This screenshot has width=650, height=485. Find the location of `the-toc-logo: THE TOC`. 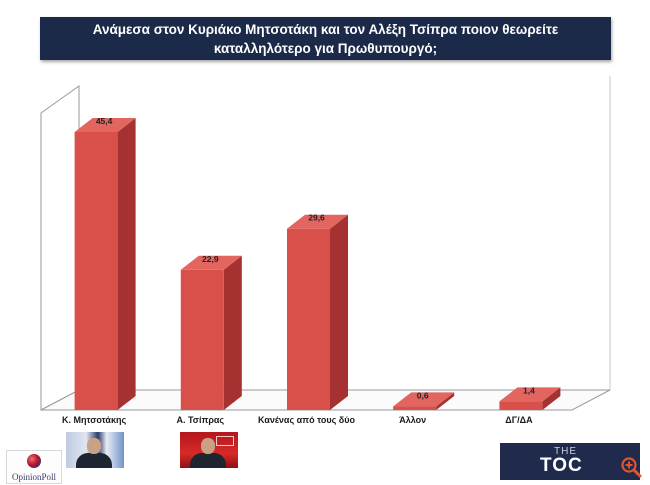

the-toc-logo: THE TOC is located at coordinates (570, 461).